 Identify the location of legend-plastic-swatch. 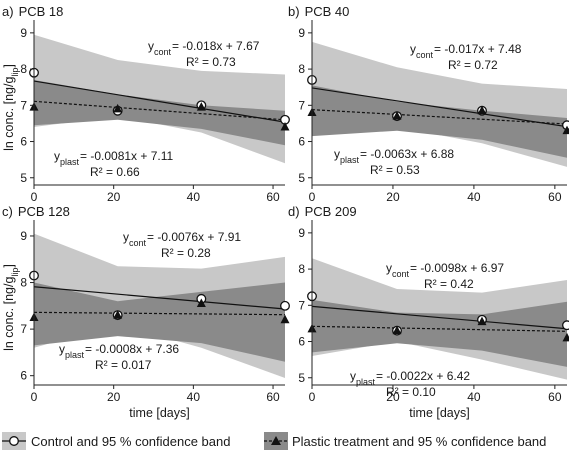
(276, 441).